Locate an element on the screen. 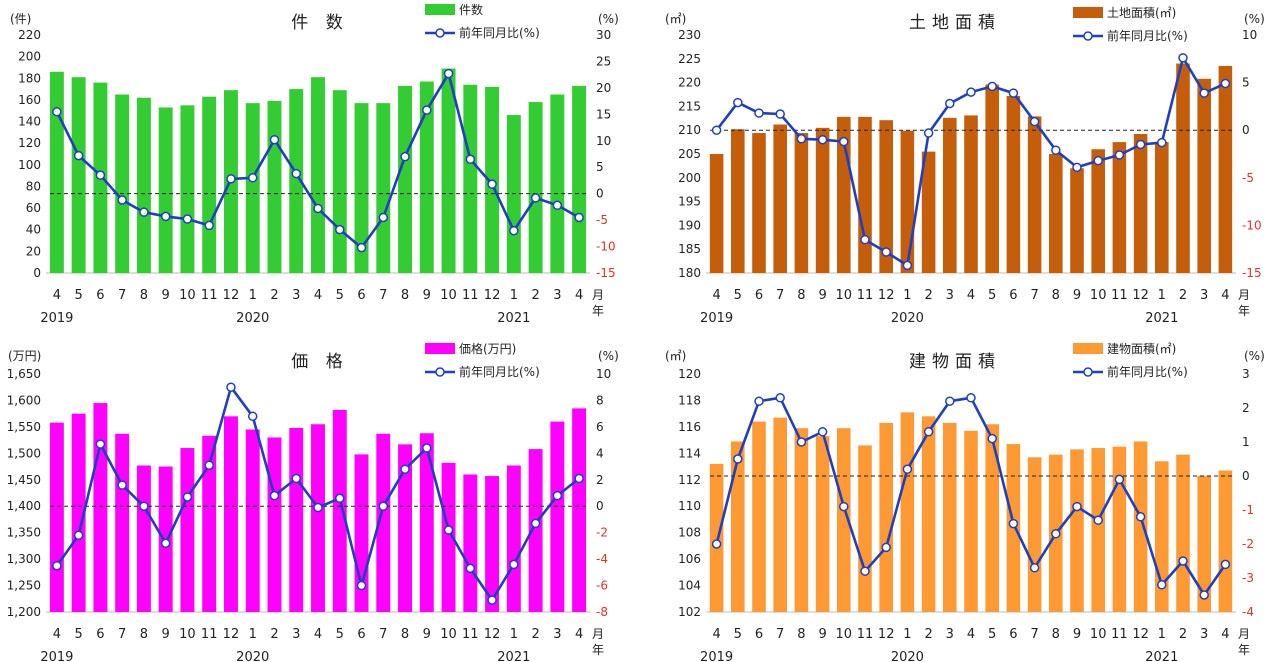 This screenshot has height=662, width=1284. chart-title: 価 格 is located at coordinates (319, 362).